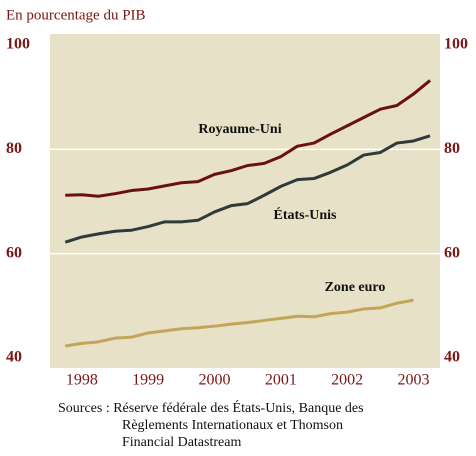 The width and height of the screenshot is (476, 456). I want to click on y-tick-label: 80, so click(14, 148).